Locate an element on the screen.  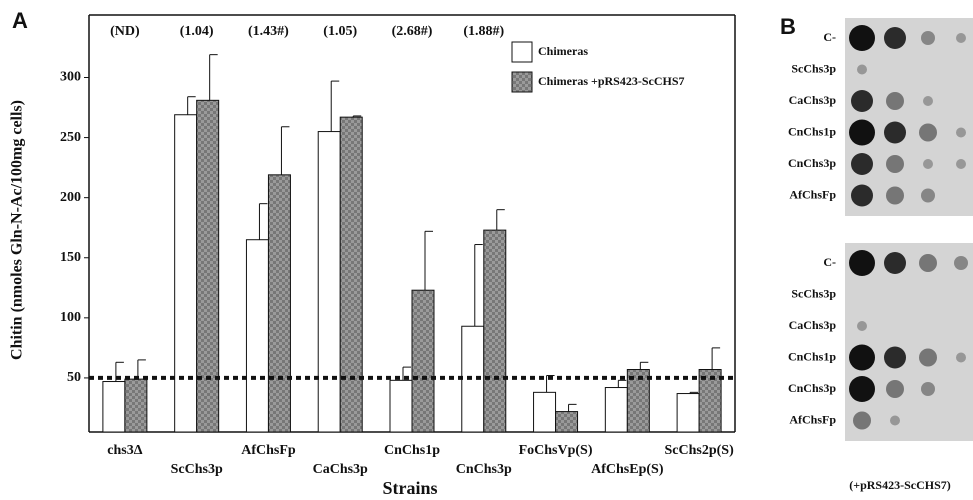
x-axis-title: Strains is located at coordinates (409, 488).